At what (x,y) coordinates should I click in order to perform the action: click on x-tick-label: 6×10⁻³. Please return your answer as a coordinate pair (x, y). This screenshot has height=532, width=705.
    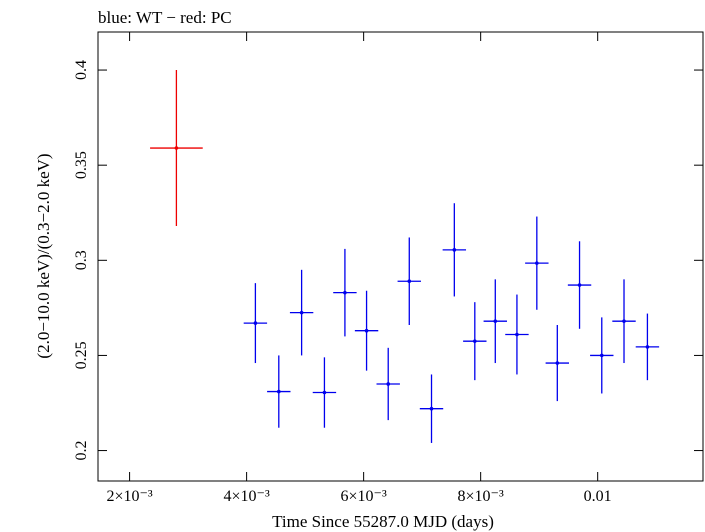
    Looking at the image, I should click on (364, 496).